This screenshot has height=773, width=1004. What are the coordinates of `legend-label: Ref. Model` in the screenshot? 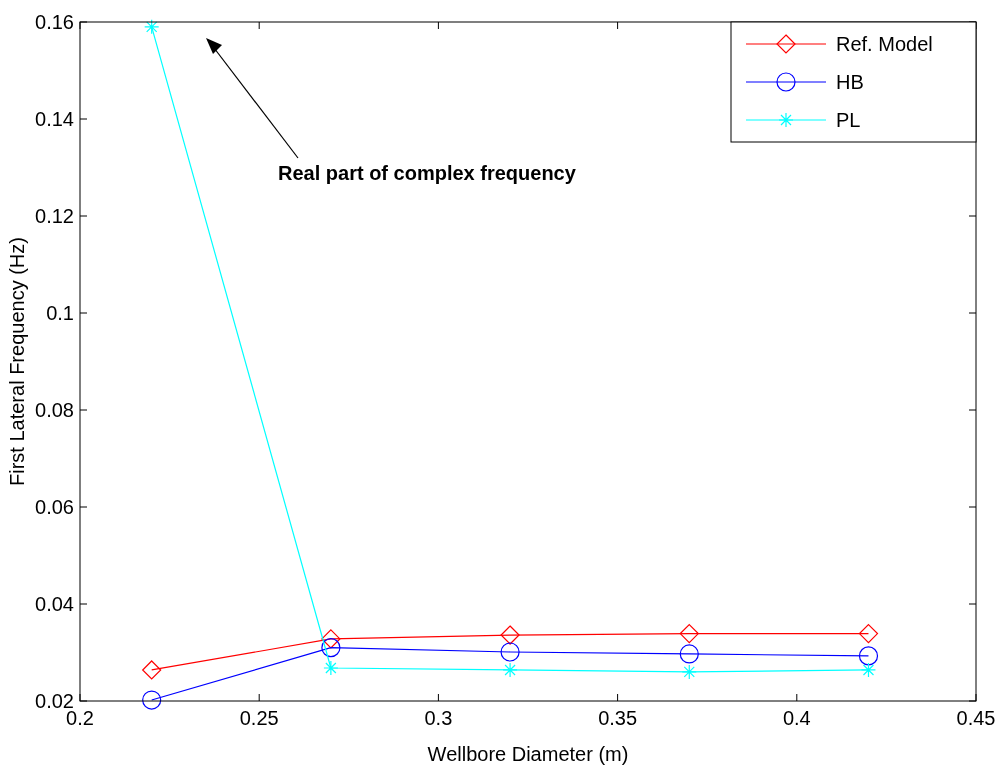 It's located at (884, 44).